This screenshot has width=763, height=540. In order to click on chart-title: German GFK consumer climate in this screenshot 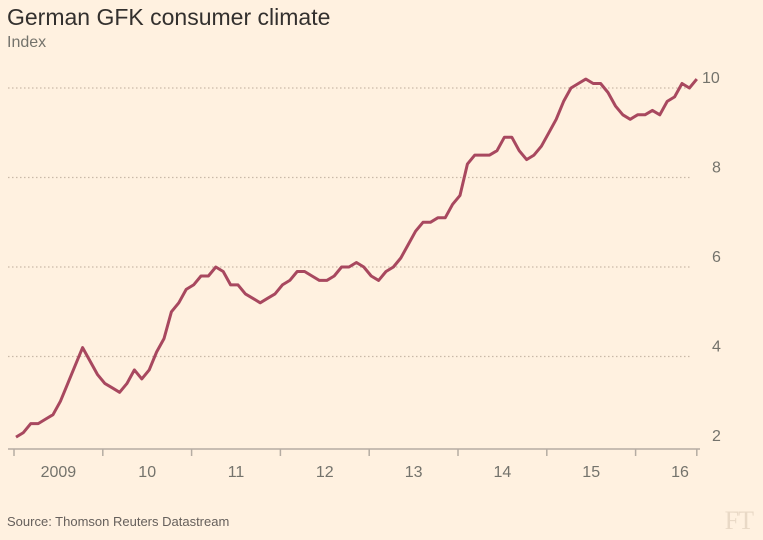, I will do `click(169, 17)`.